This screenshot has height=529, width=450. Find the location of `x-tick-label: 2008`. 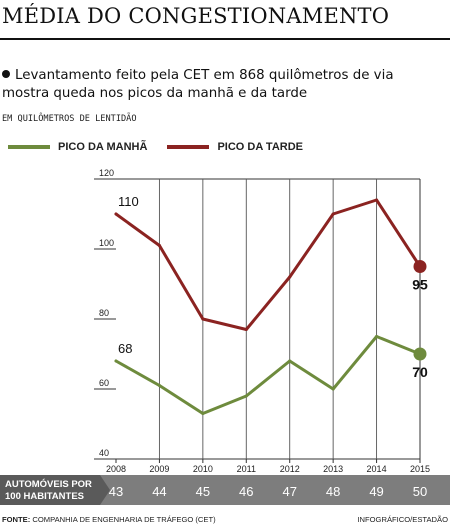

x-tick-label: 2008 is located at coordinates (116, 469).